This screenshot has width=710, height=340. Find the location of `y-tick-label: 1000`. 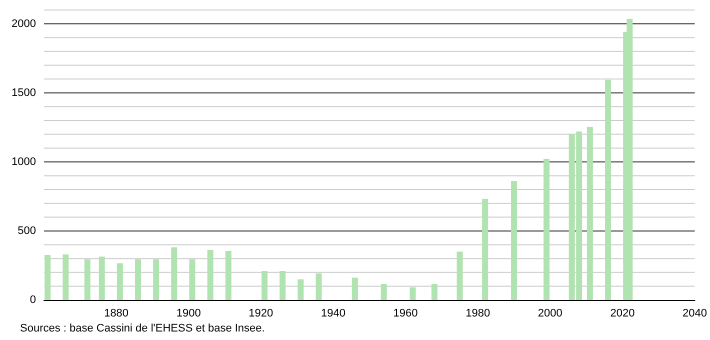

y-tick-label: 1000 is located at coordinates (24, 162).